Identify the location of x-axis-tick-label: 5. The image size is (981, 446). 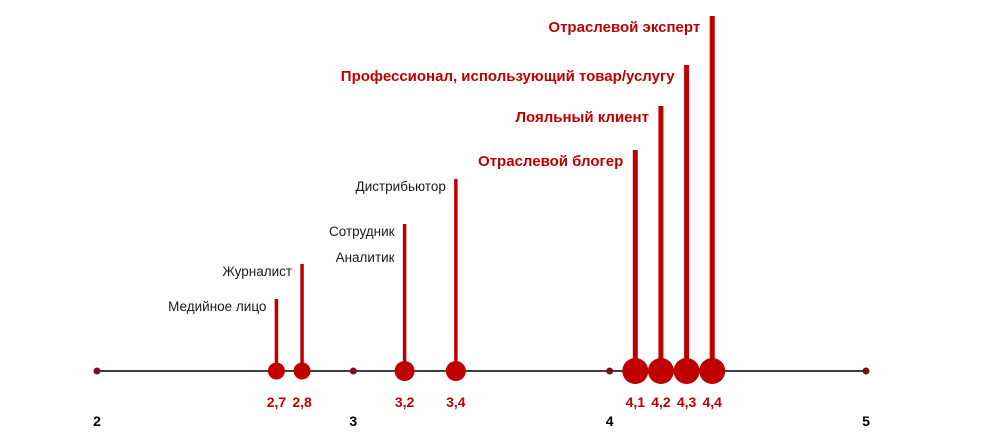
(866, 421).